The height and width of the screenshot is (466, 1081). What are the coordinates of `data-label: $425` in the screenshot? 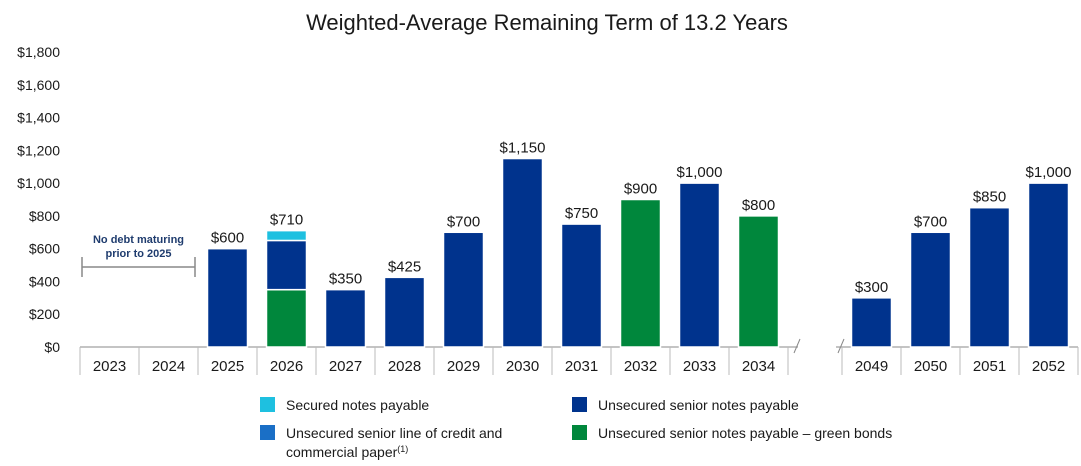 It's located at (404, 266).